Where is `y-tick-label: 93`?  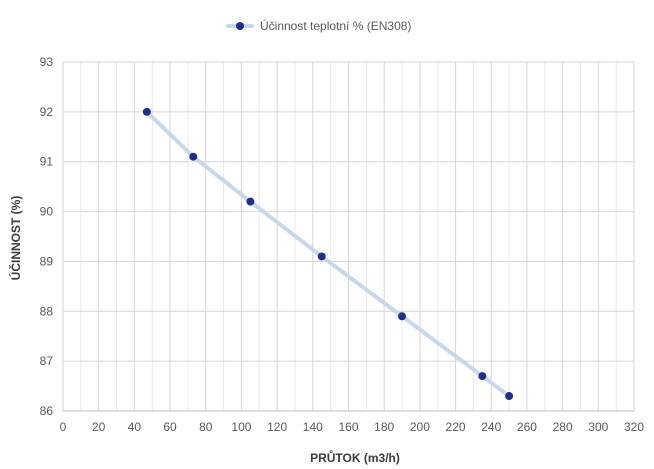 y-tick-label: 93 is located at coordinates (47, 62).